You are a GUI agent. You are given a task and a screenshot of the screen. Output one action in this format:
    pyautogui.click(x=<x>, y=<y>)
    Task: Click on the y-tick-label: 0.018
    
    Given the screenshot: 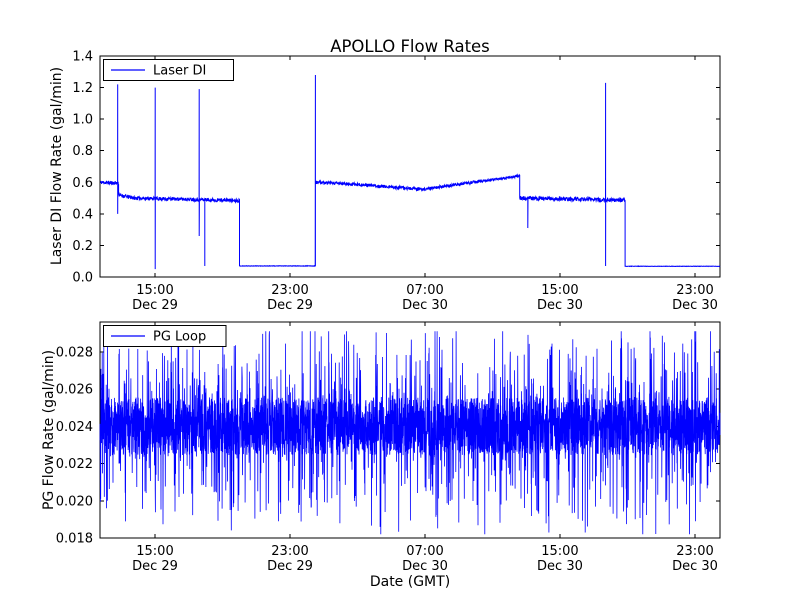 What is the action you would take?
    pyautogui.click(x=74, y=539)
    